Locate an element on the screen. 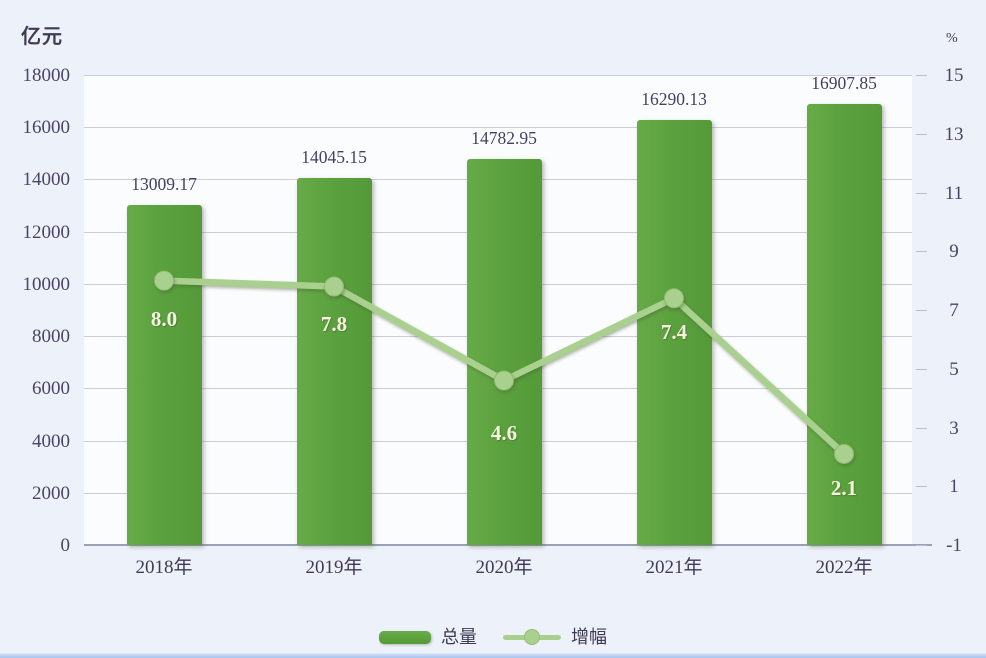 This screenshot has height=658, width=986. right-axis-title: % is located at coordinates (952, 38).